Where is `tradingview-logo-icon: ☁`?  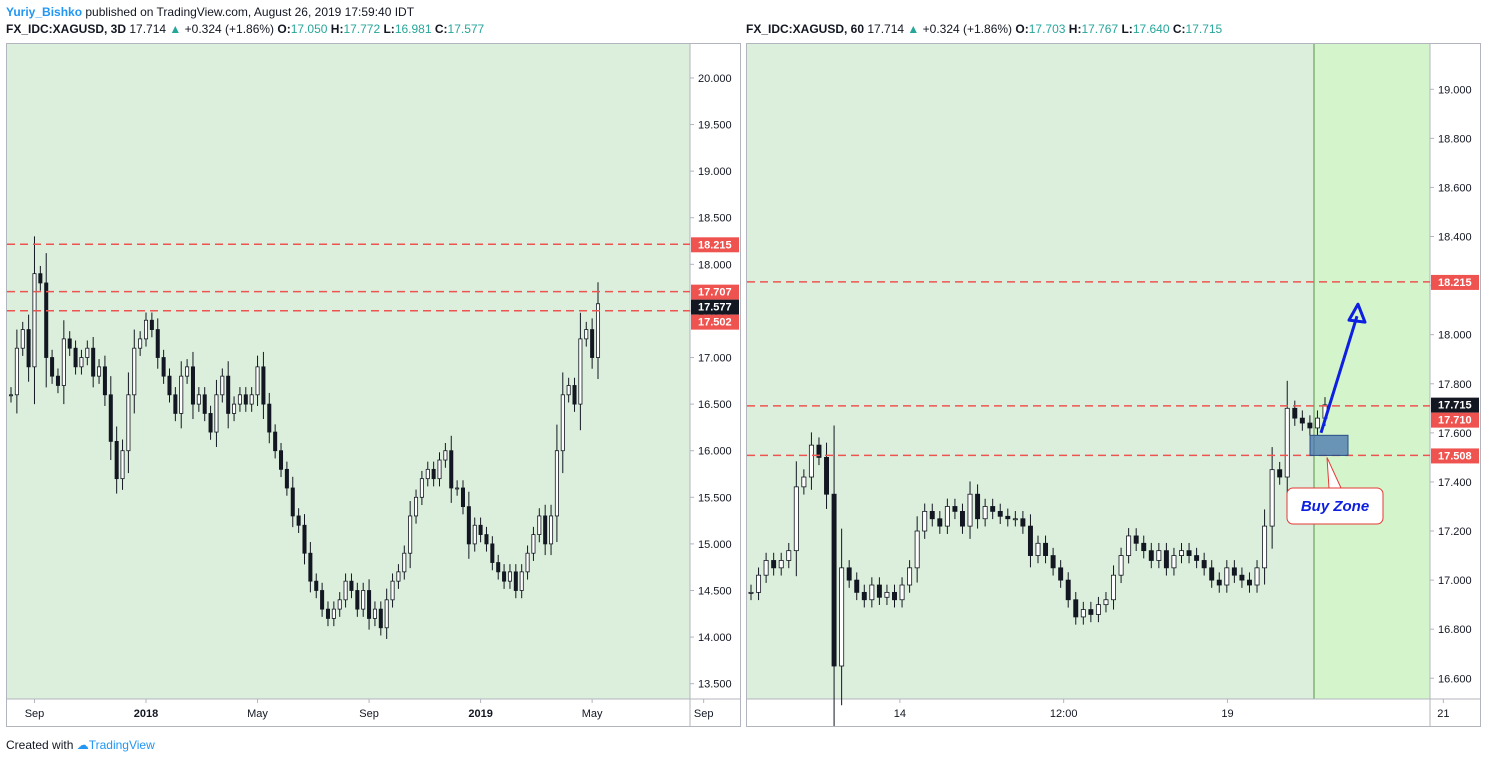
tradingview-logo-icon: ☁ is located at coordinates (82, 745).